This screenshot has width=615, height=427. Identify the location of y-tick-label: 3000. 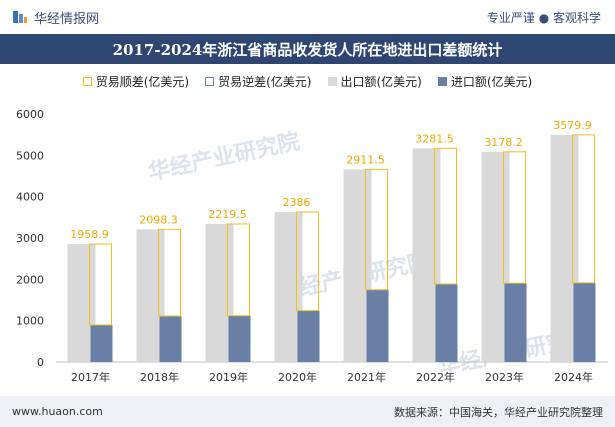
(30, 238).